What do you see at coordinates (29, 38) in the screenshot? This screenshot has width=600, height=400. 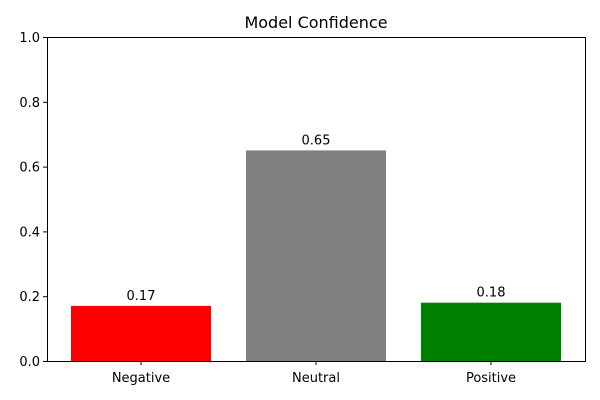 I see `y-tick-label: 1.0` at bounding box center [29, 38].